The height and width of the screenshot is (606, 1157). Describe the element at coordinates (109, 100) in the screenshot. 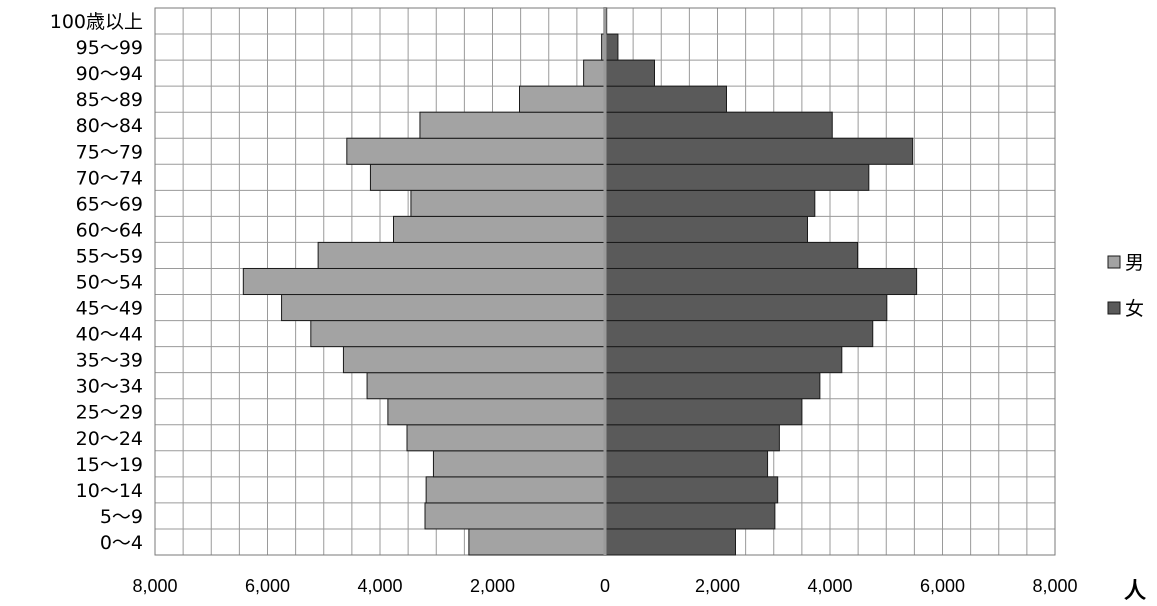

I see `category-label: 85〜89` at that location.